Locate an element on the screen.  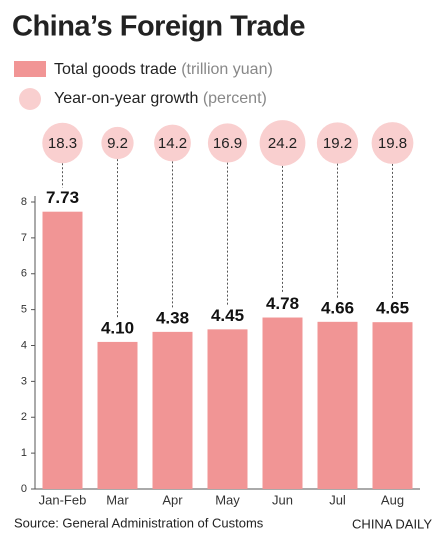
value-label: 4.66 is located at coordinates (337, 307).